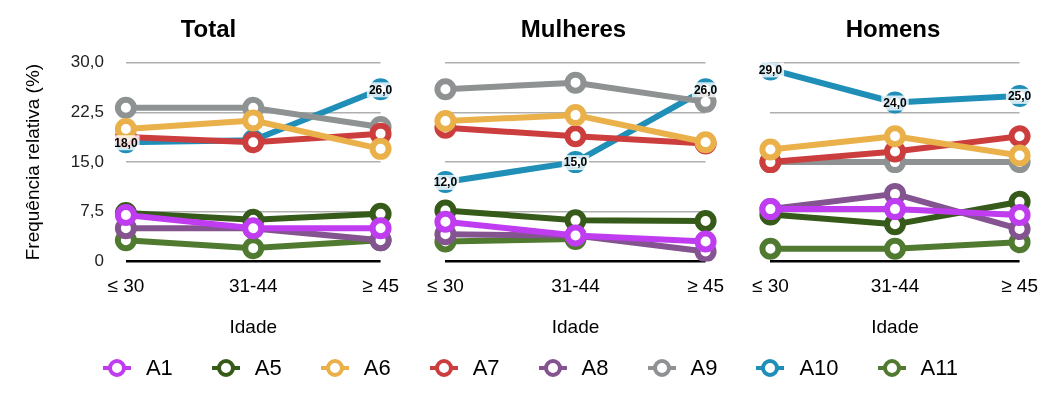  Describe the element at coordinates (704, 368) in the screenshot. I see `legend-label: A9` at that location.